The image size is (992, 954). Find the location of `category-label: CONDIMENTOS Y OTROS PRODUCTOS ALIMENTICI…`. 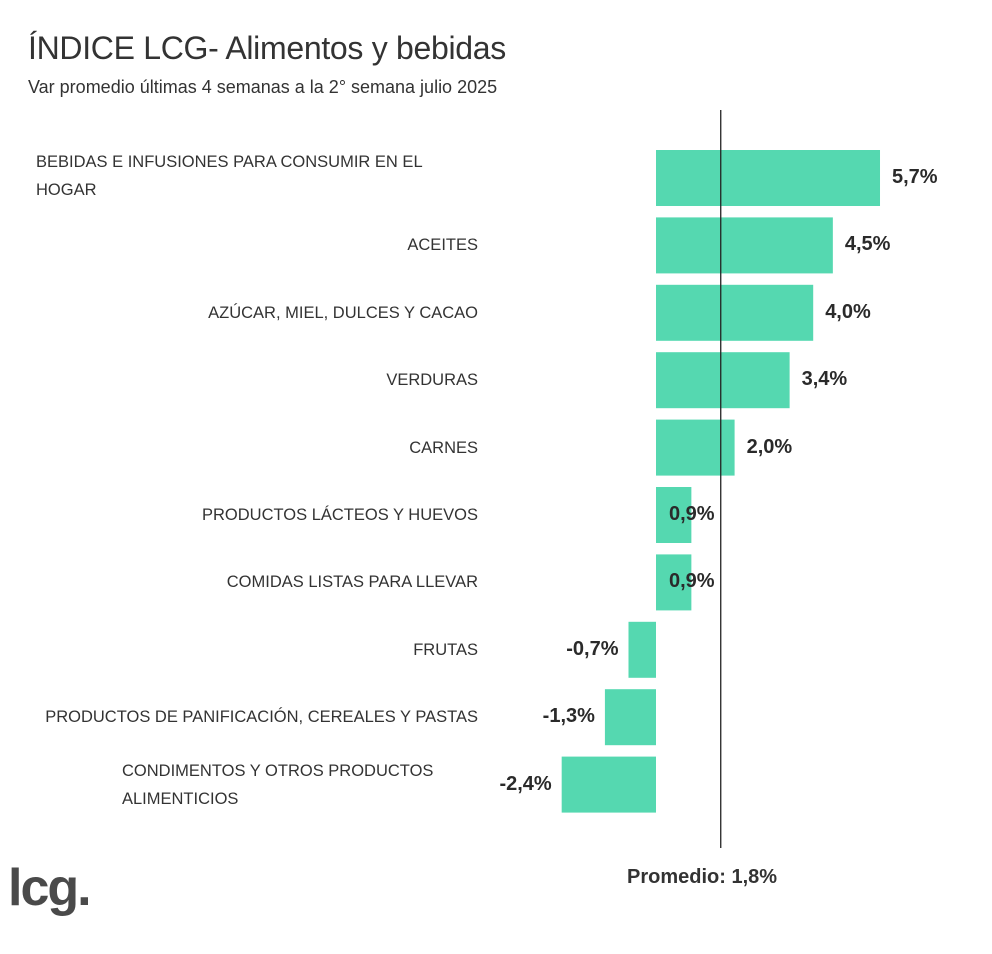

category-label: CONDIMENTOS Y OTROS PRODUCTOS ALIMENTICI… is located at coordinates (278, 784).